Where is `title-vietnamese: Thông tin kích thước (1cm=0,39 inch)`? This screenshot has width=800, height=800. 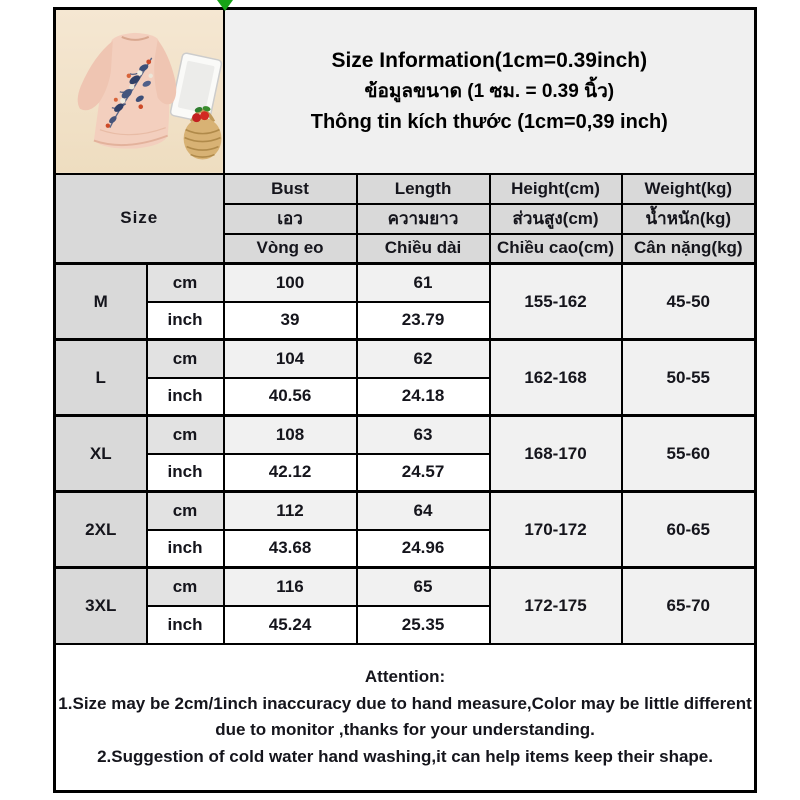
title-vietnamese: Thông tin kích thước (1cm=0,39 inch) is located at coordinates (489, 121).